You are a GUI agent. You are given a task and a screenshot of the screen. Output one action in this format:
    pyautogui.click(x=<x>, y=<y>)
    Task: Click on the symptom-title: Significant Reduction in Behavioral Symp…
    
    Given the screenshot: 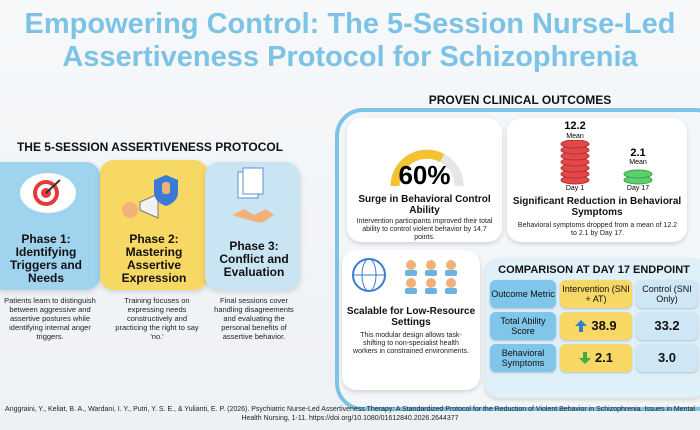 What is the action you would take?
    pyautogui.click(x=597, y=207)
    